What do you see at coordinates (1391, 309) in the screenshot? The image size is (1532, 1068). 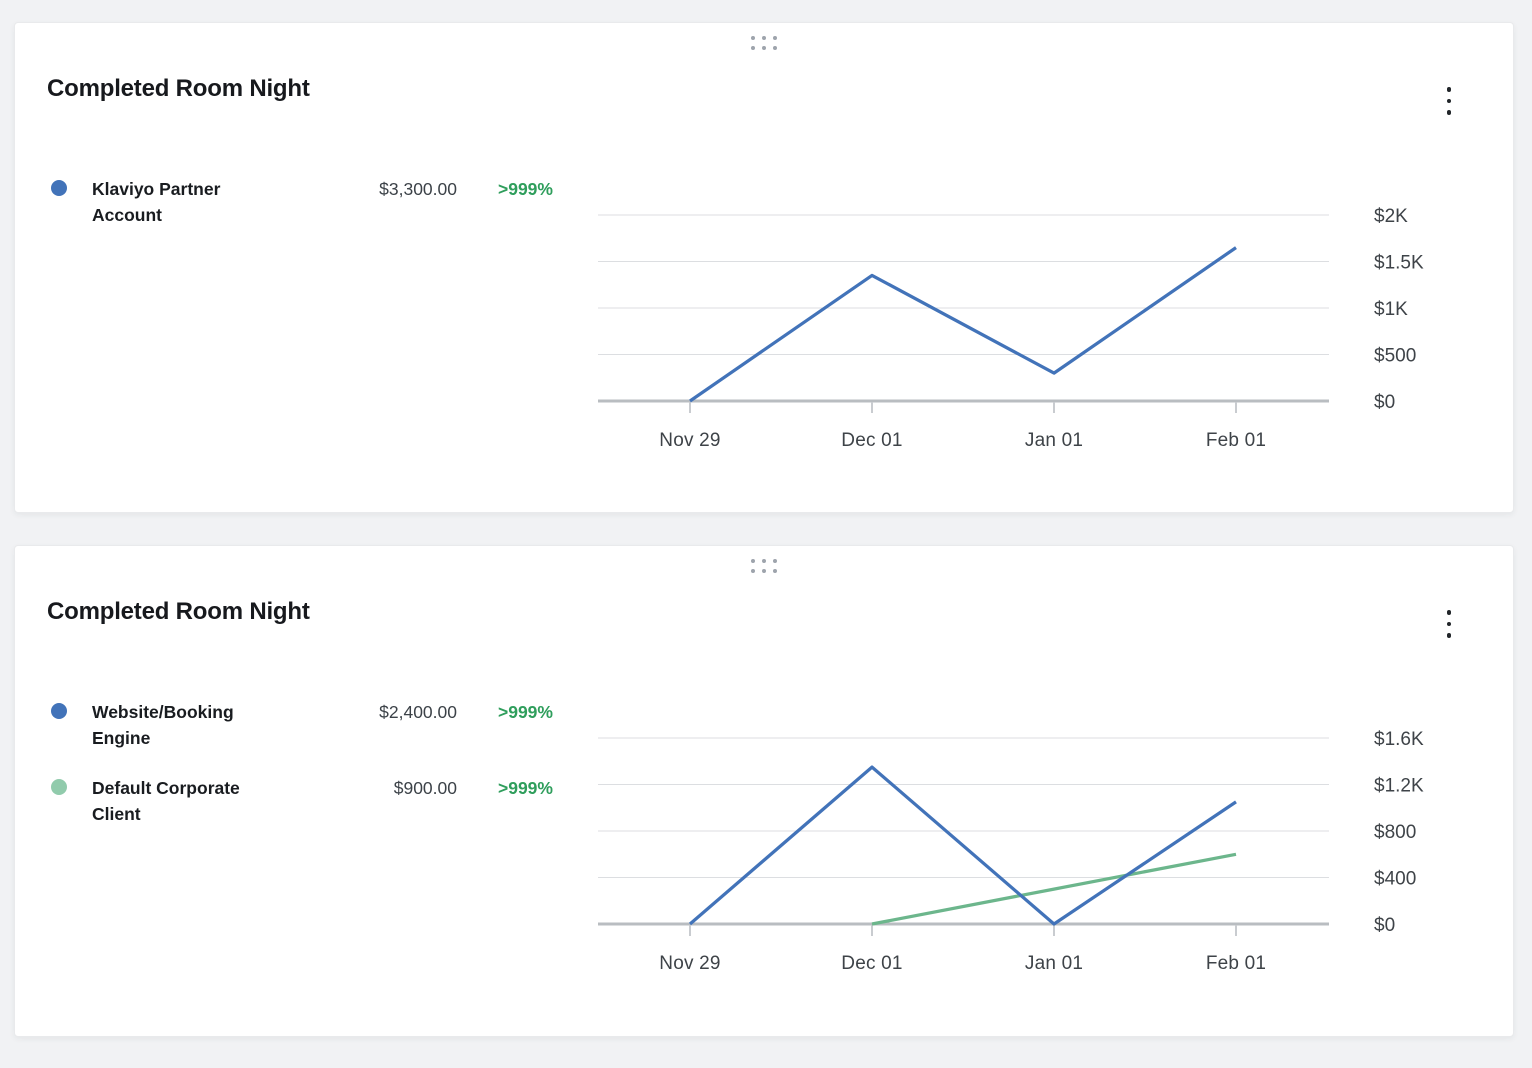 I see `svg-text: $1K` at bounding box center [1391, 309].